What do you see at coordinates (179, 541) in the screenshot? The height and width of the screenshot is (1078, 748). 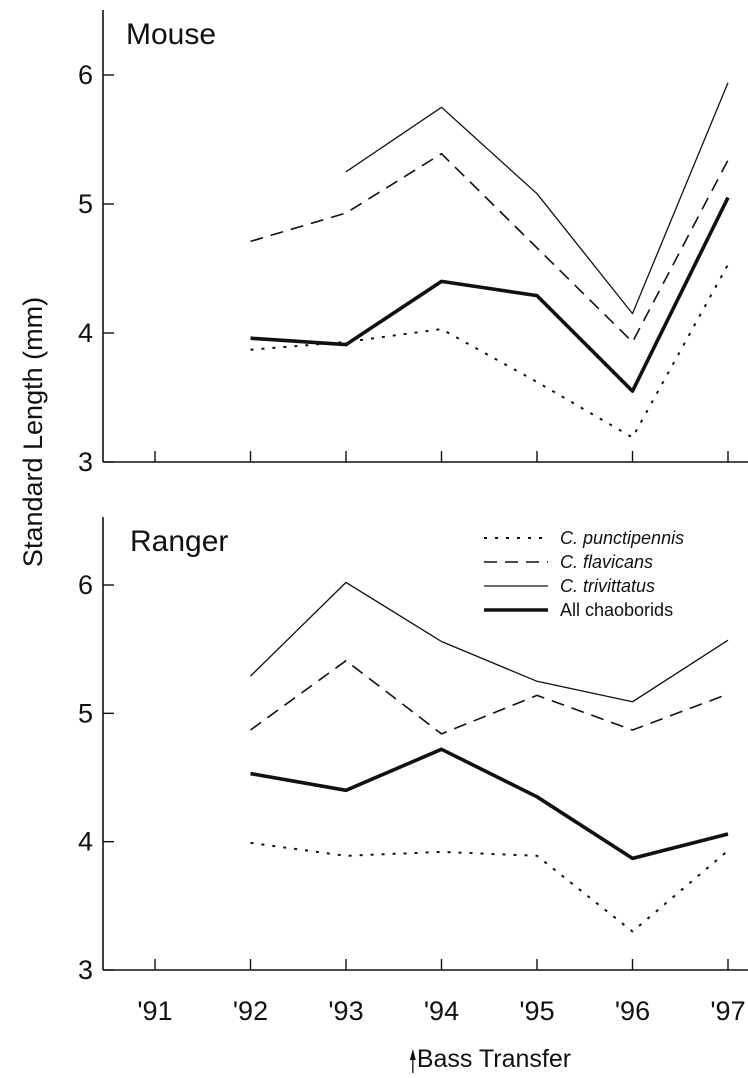 I see `panel-title: Ranger` at bounding box center [179, 541].